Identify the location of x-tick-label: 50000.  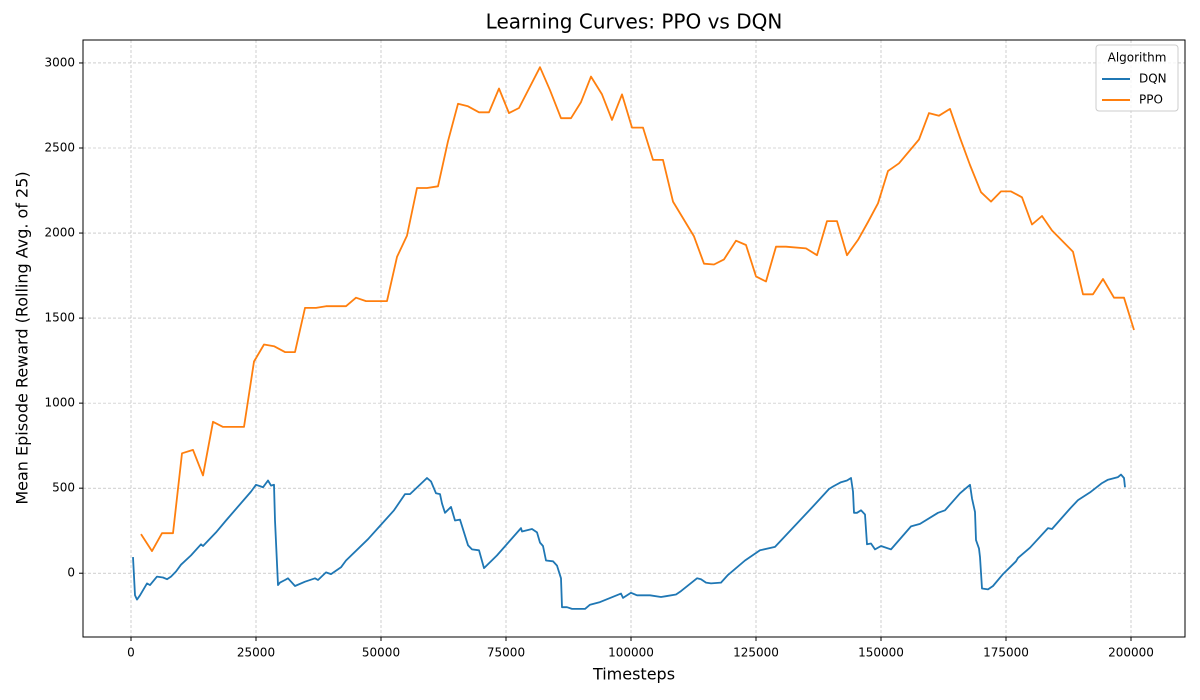
(381, 653).